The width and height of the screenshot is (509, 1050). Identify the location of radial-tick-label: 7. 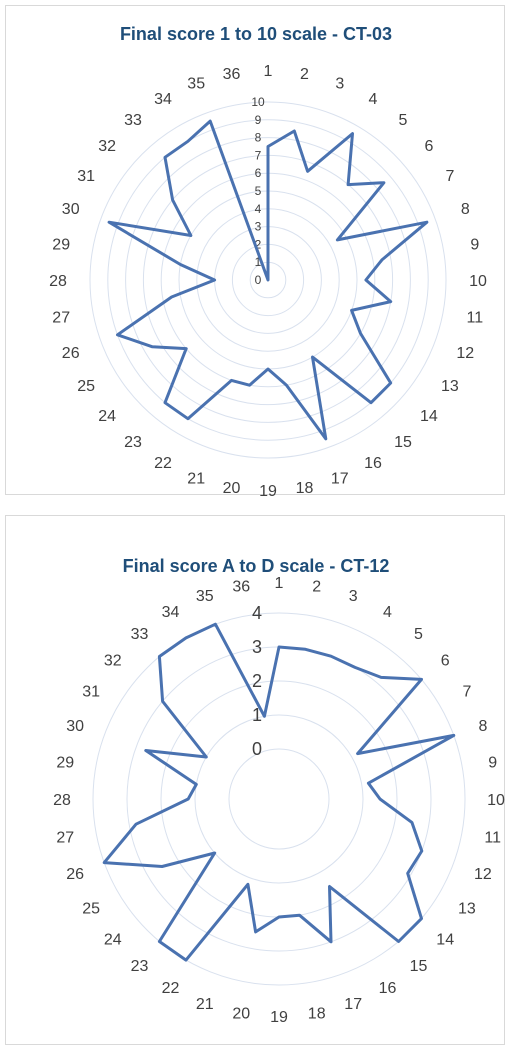
(258, 155).